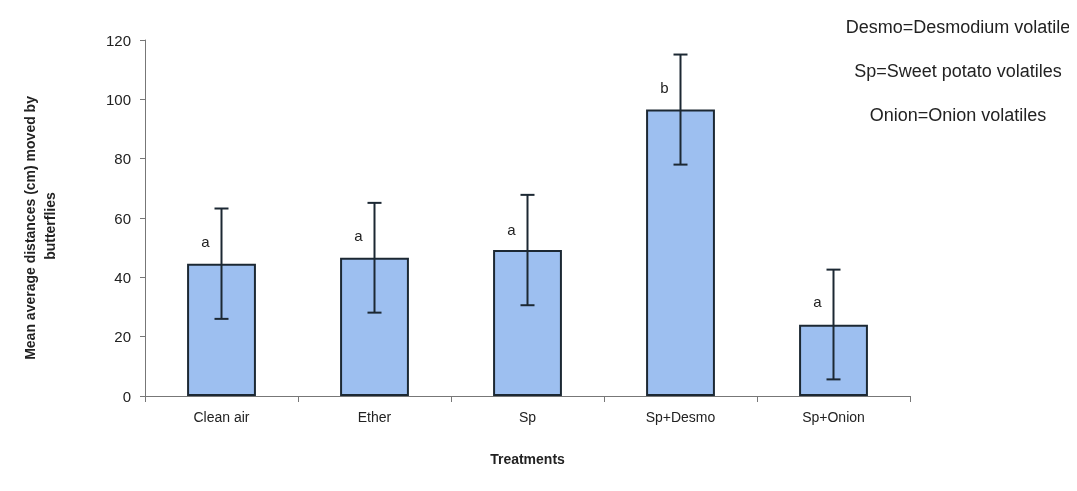  Describe the element at coordinates (118, 99) in the screenshot. I see `y-tick-label: 100` at that location.